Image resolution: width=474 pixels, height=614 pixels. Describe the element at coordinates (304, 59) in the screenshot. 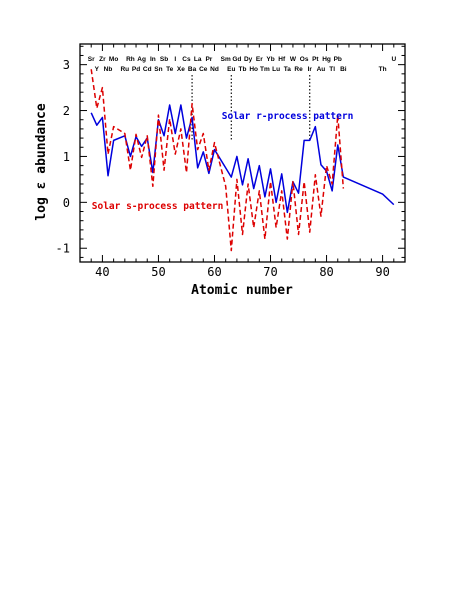

I see `element-label-top: Os` at that location.